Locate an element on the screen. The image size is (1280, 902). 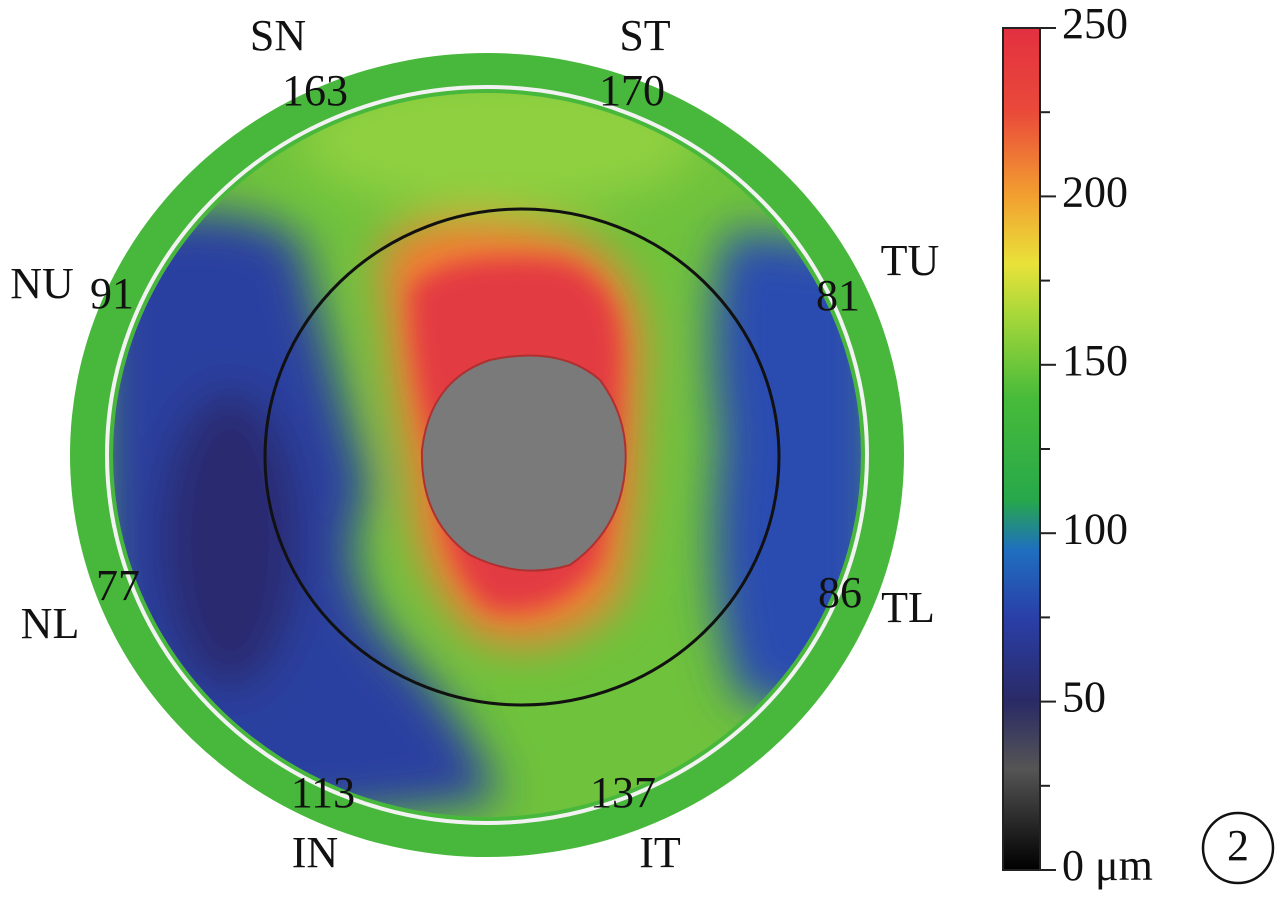
figure-number: 2 is located at coordinates (1238, 845).